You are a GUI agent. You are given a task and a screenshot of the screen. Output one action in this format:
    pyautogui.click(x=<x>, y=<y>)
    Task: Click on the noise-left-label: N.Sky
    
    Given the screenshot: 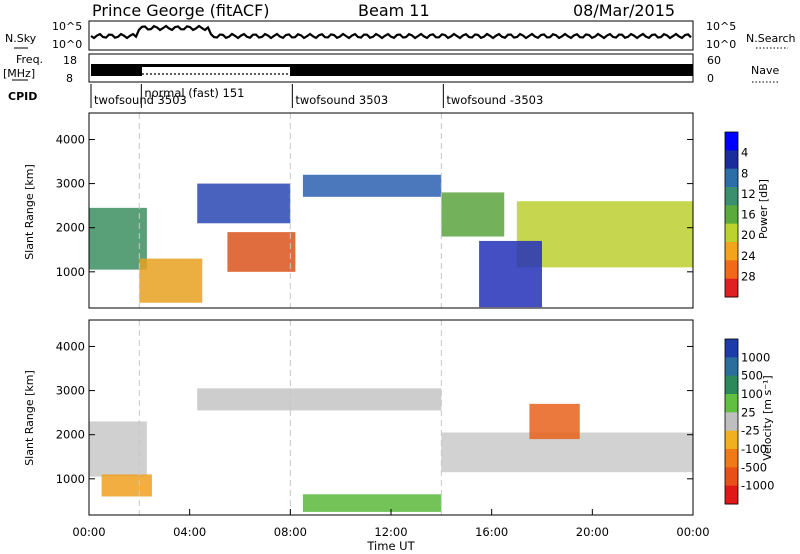 What is the action you would take?
    pyautogui.click(x=21, y=38)
    